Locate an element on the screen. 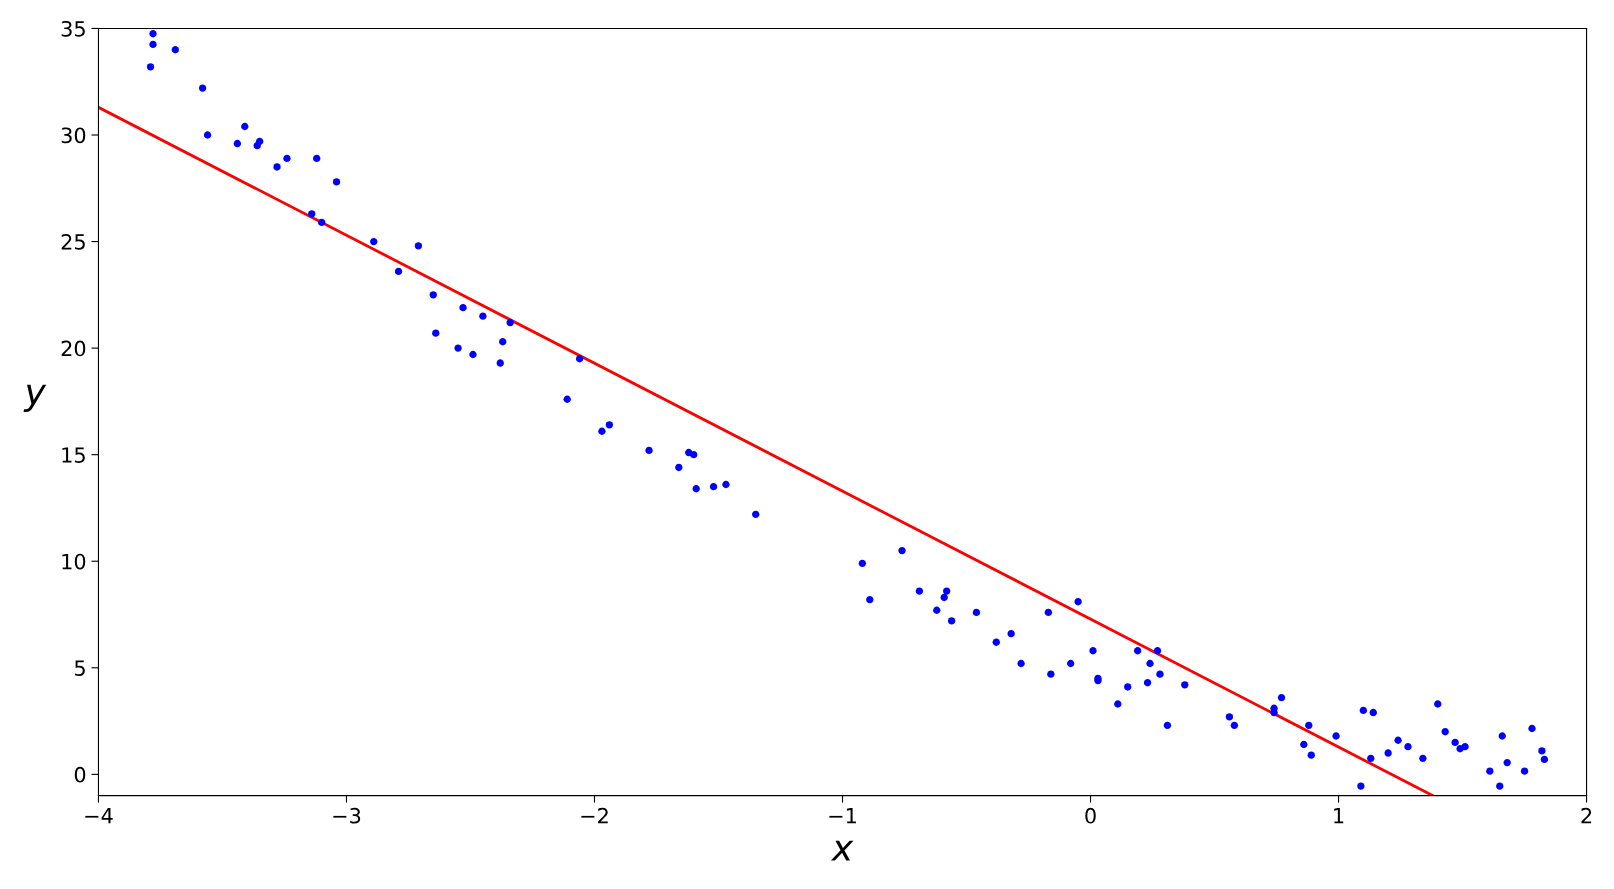 This screenshot has width=1614, height=889. x-tick-label: −1 is located at coordinates (842, 816).